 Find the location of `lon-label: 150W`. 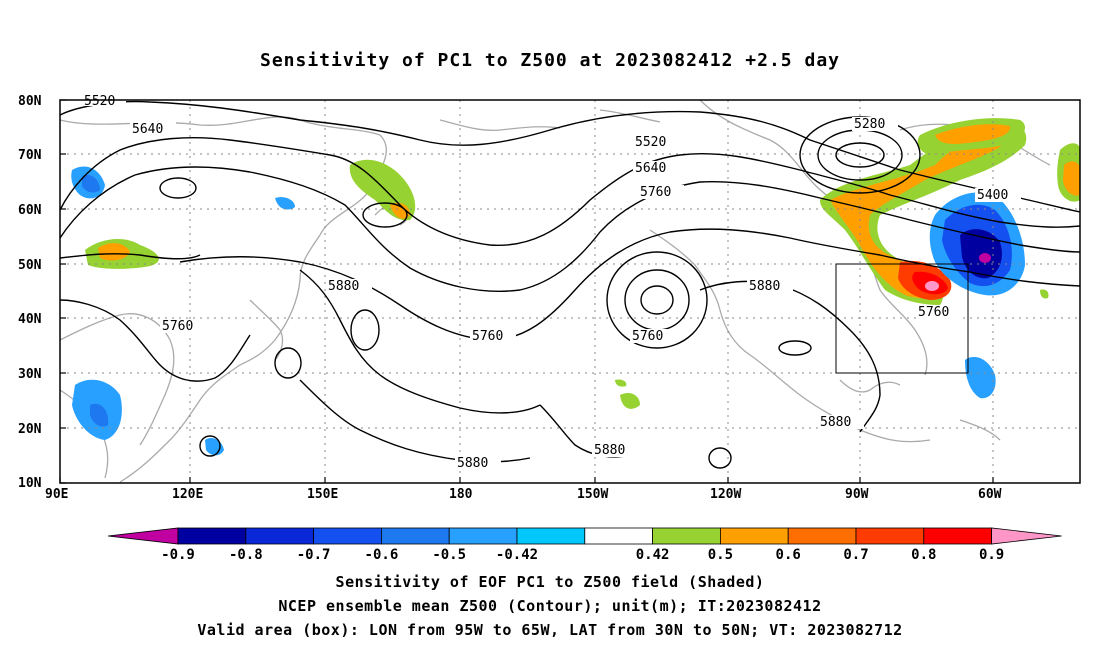

lon-label: 150W is located at coordinates (592, 494).